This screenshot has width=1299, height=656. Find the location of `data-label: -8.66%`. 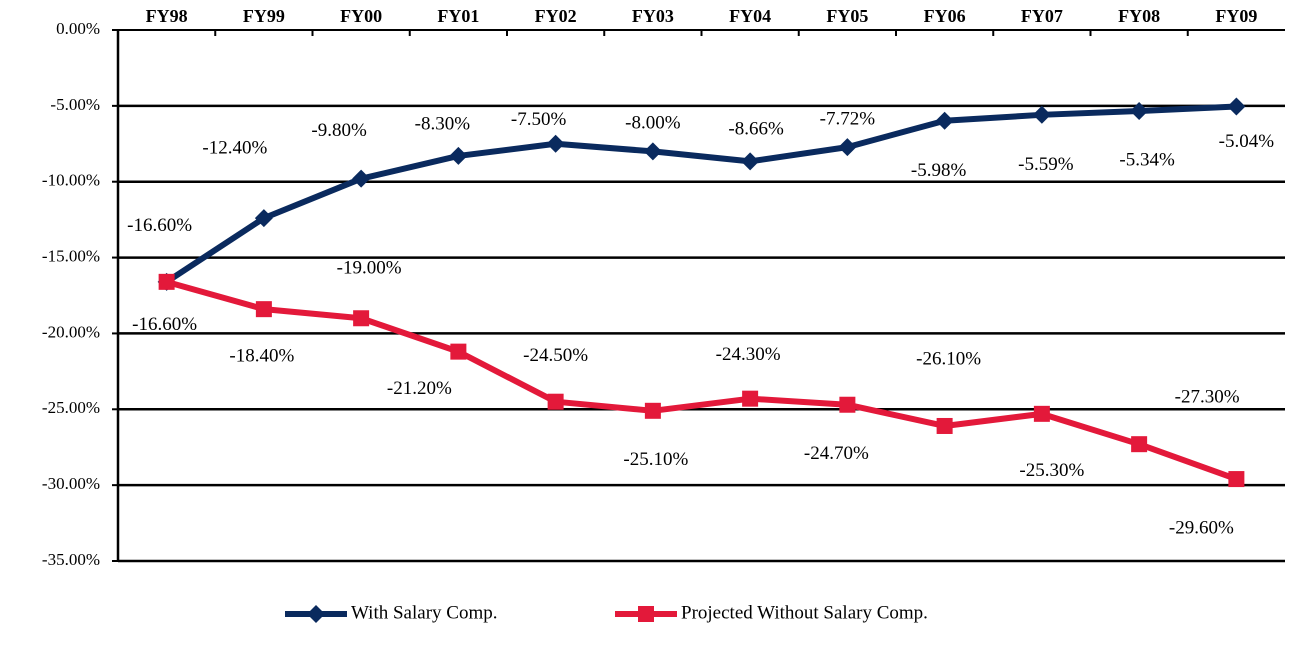

data-label: -8.66% is located at coordinates (756, 129).